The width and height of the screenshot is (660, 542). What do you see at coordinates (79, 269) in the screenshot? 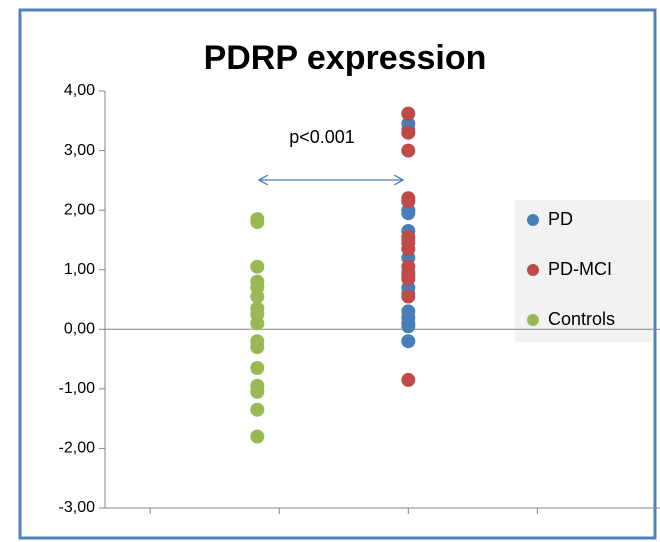
I see `y-tick-label: 1,00` at bounding box center [79, 269].